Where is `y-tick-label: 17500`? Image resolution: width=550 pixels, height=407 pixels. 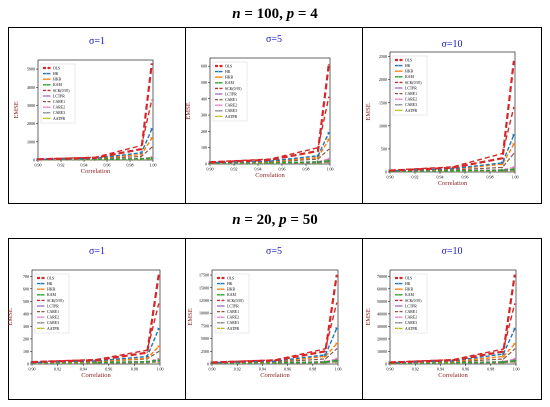
y-tick-label: 17500 is located at coordinates (204, 275).